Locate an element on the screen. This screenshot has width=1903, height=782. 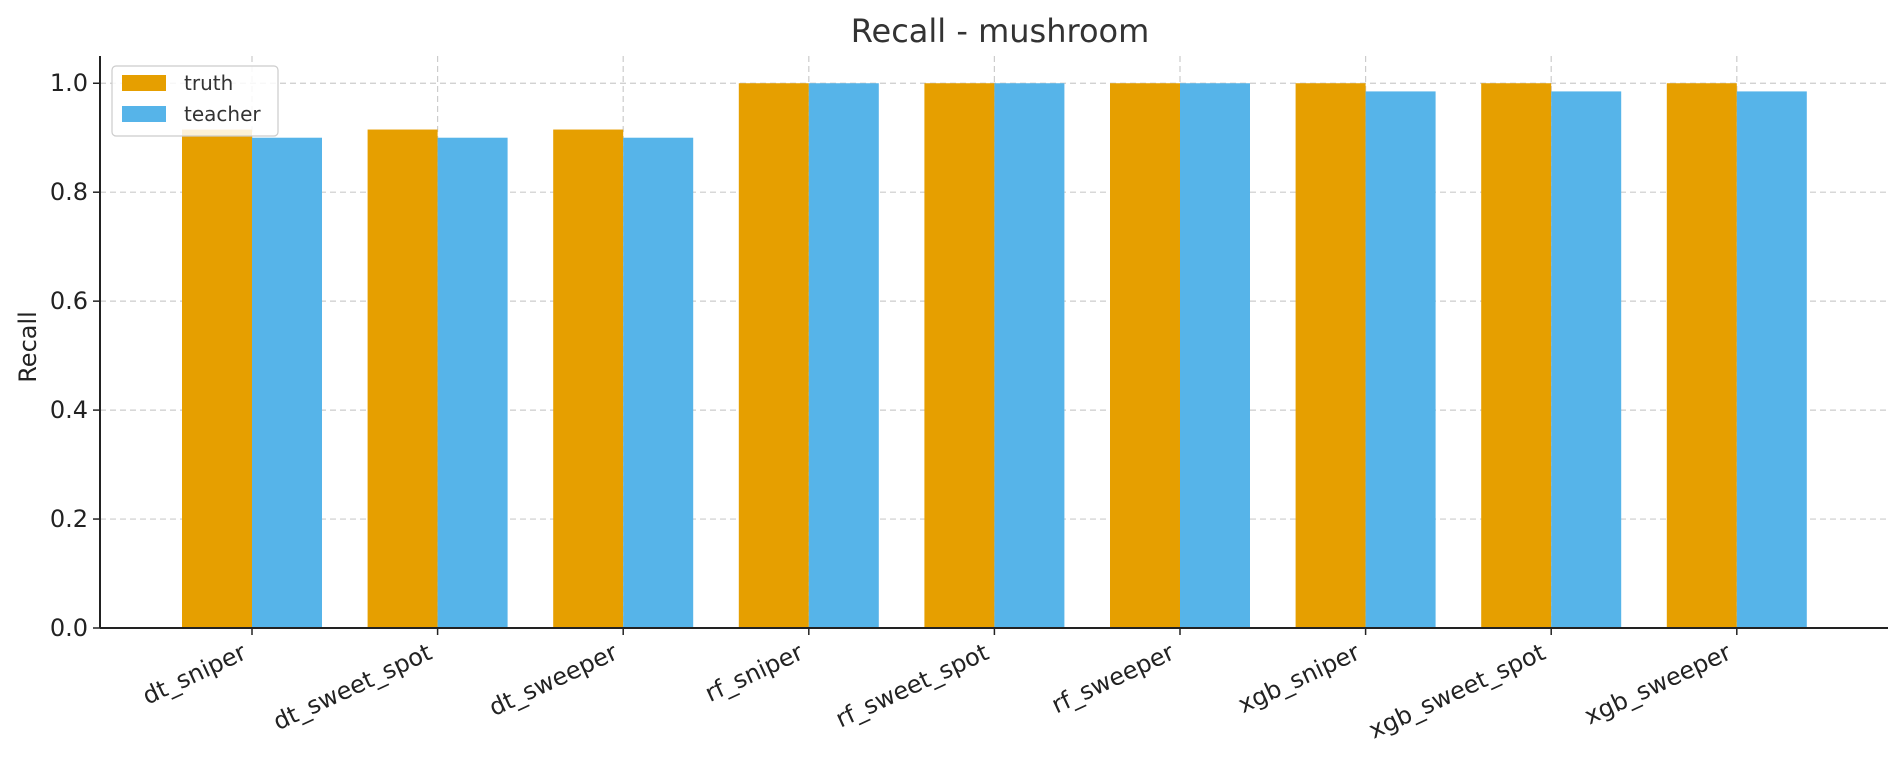
y-tick-label: 0.0 is located at coordinates (69, 628).